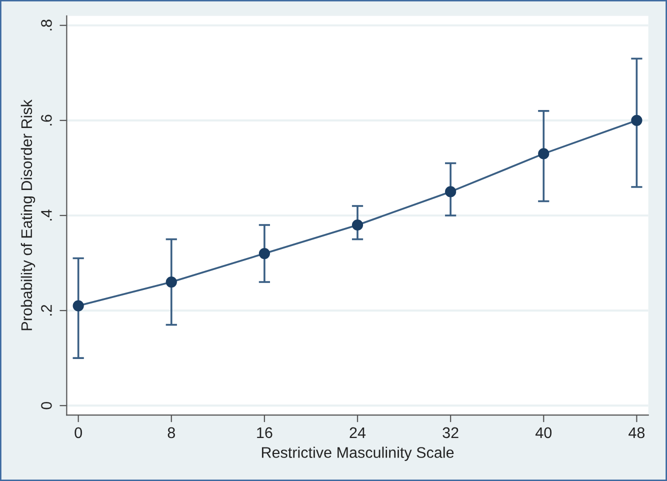  What do you see at coordinates (78, 432) in the screenshot?
I see `x-tick-label: 0` at bounding box center [78, 432].